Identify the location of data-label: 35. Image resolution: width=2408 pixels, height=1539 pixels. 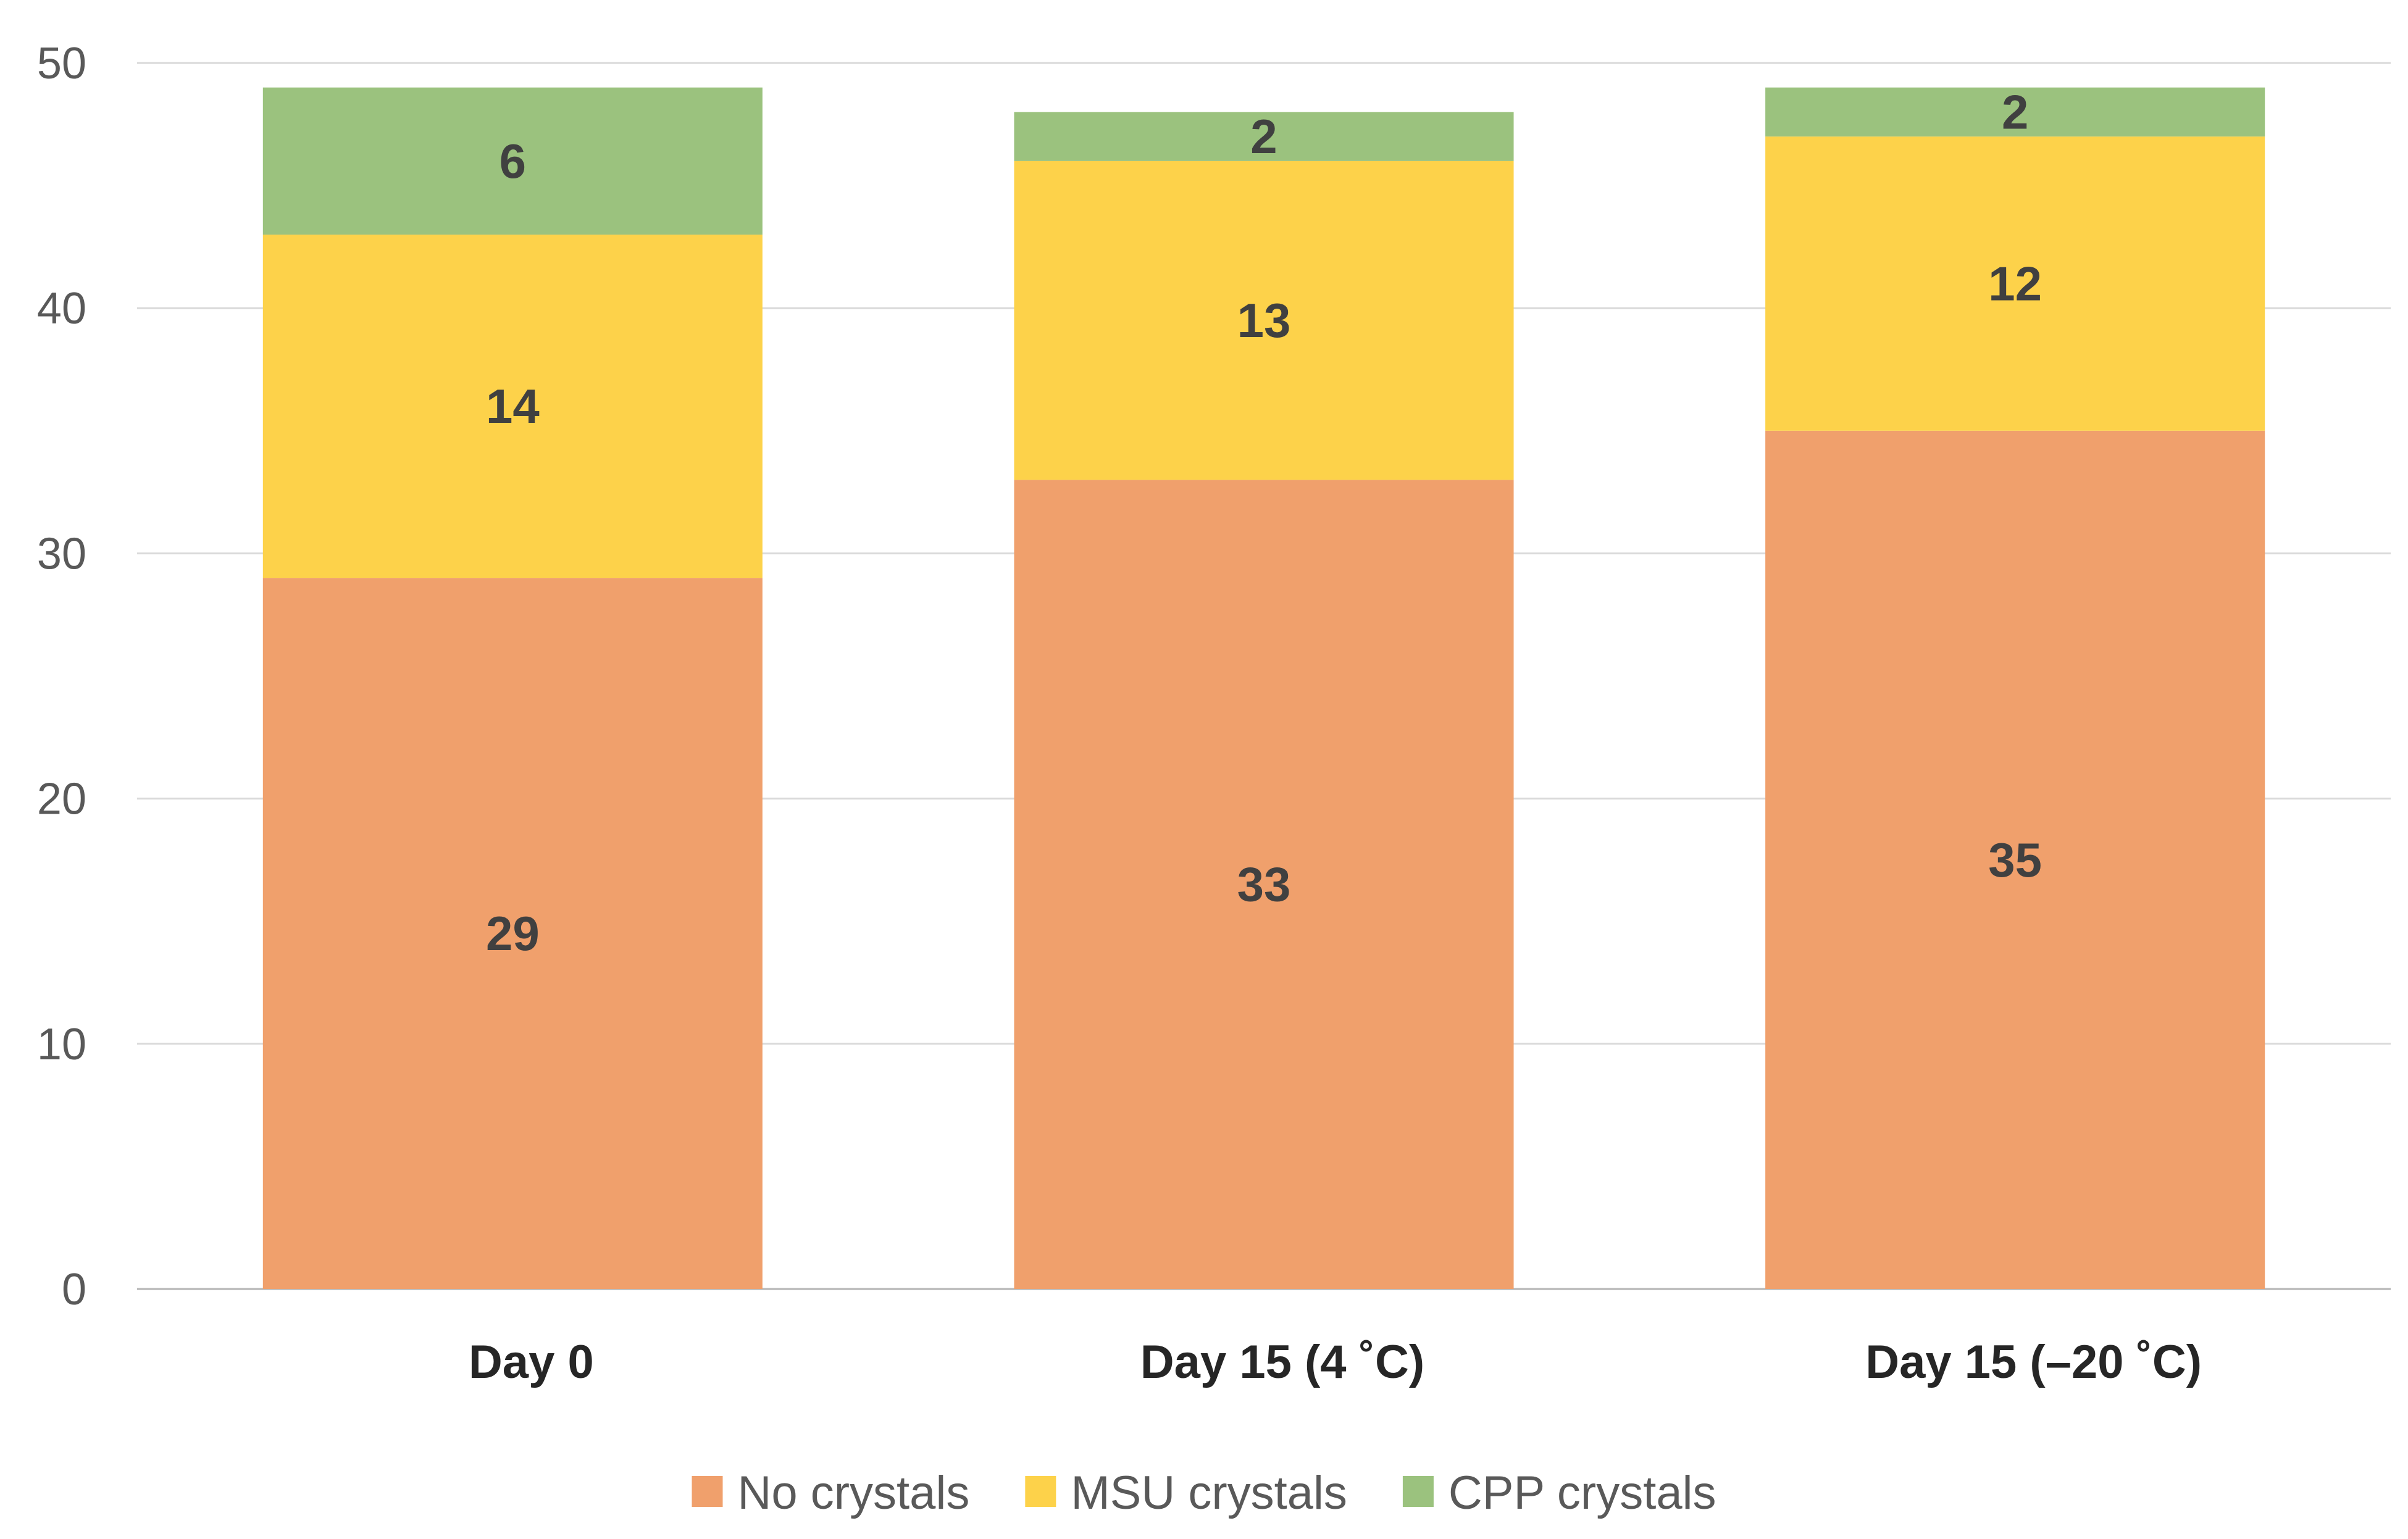
(2015, 860).